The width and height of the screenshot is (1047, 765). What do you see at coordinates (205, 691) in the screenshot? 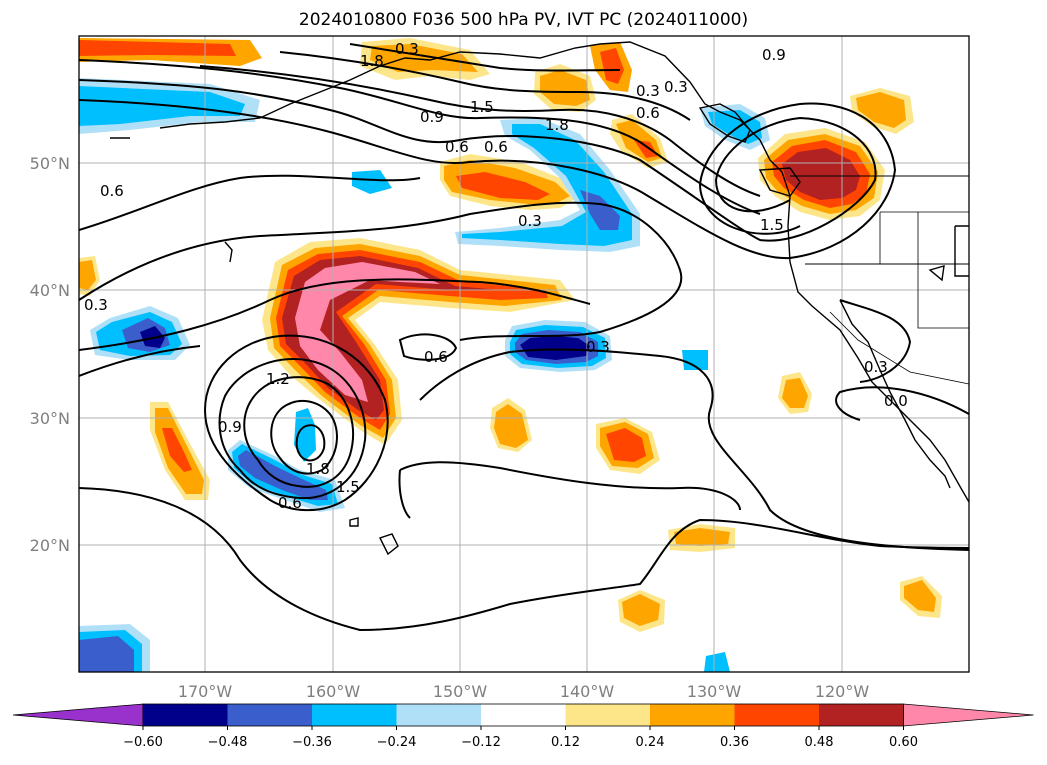
I see `lon-label: 170°W` at bounding box center [205, 691].